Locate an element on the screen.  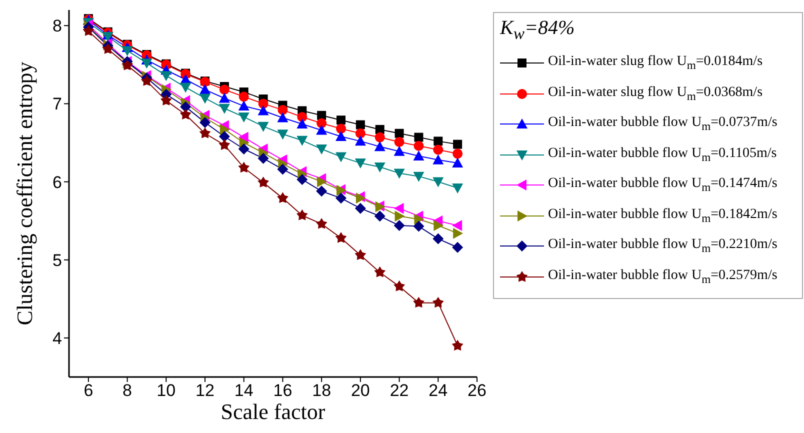
x-tick-label: 14 is located at coordinates (244, 390).